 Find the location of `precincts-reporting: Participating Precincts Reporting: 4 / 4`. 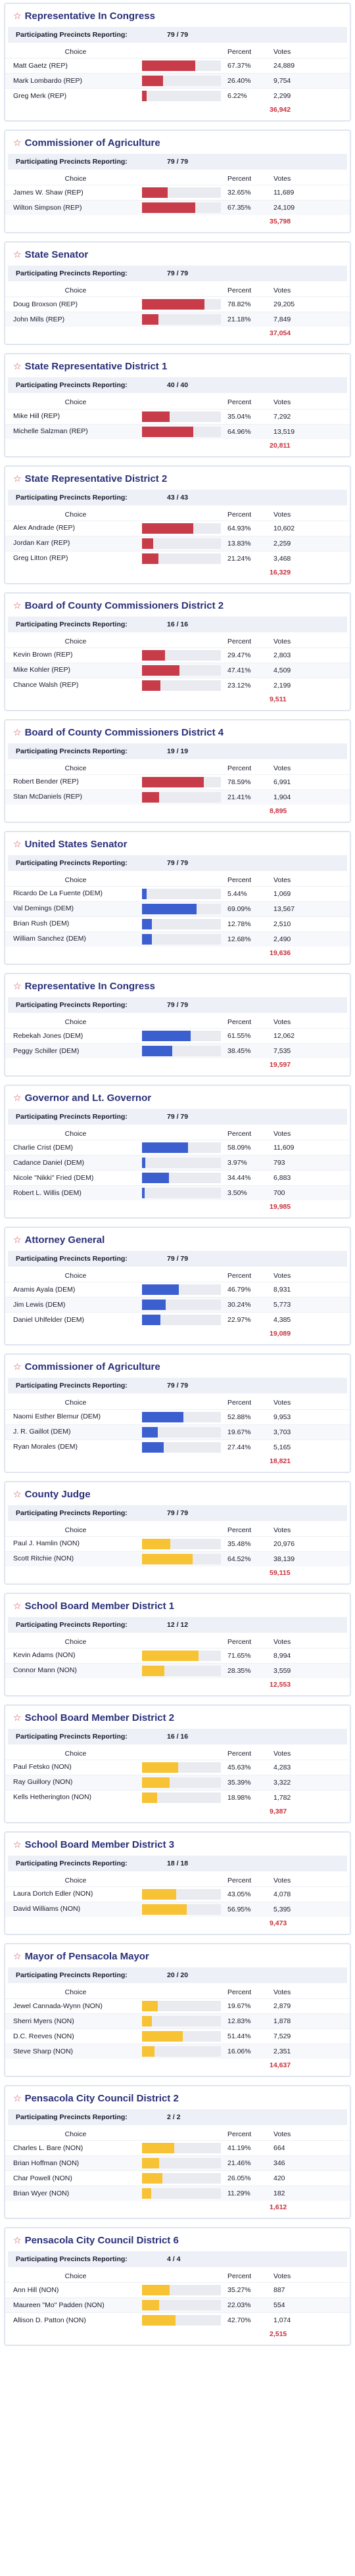

precincts-reporting: Participating Precincts Reporting: 4 / 4 is located at coordinates (177, 2259).